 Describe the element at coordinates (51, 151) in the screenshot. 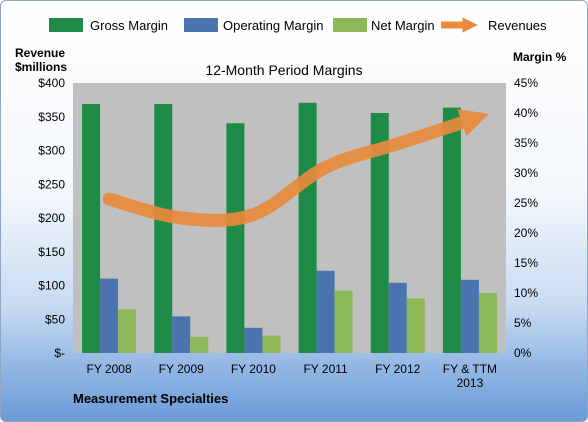

I see `left-tick-label-6: $300` at that location.